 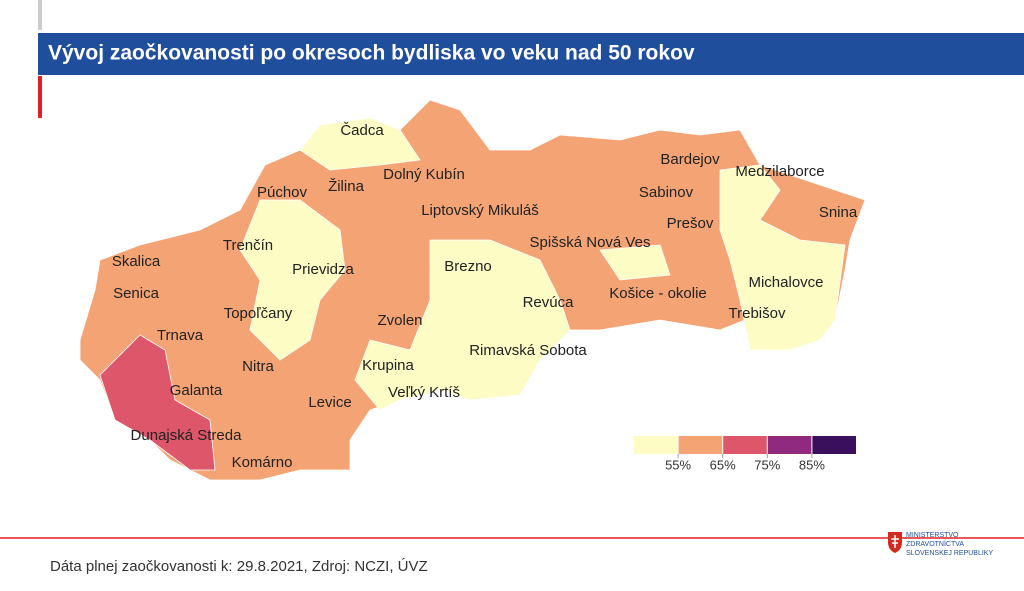 What do you see at coordinates (549, 302) in the screenshot?
I see `district-label: Revúca` at bounding box center [549, 302].